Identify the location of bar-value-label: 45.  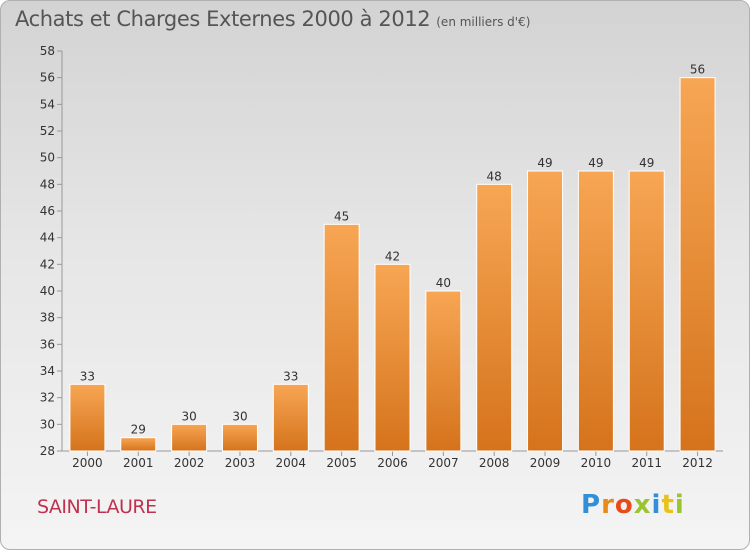
(341, 216).